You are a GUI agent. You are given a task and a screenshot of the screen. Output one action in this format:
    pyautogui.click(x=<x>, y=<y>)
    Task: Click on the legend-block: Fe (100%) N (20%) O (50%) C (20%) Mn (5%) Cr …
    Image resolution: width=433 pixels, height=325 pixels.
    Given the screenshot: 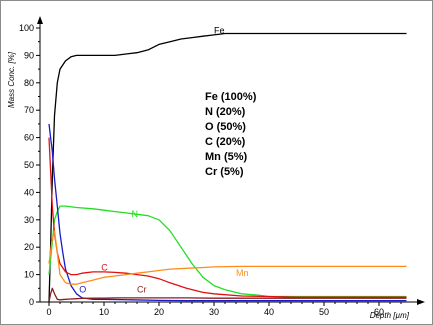 What is the action you would take?
    pyautogui.click(x=231, y=134)
    